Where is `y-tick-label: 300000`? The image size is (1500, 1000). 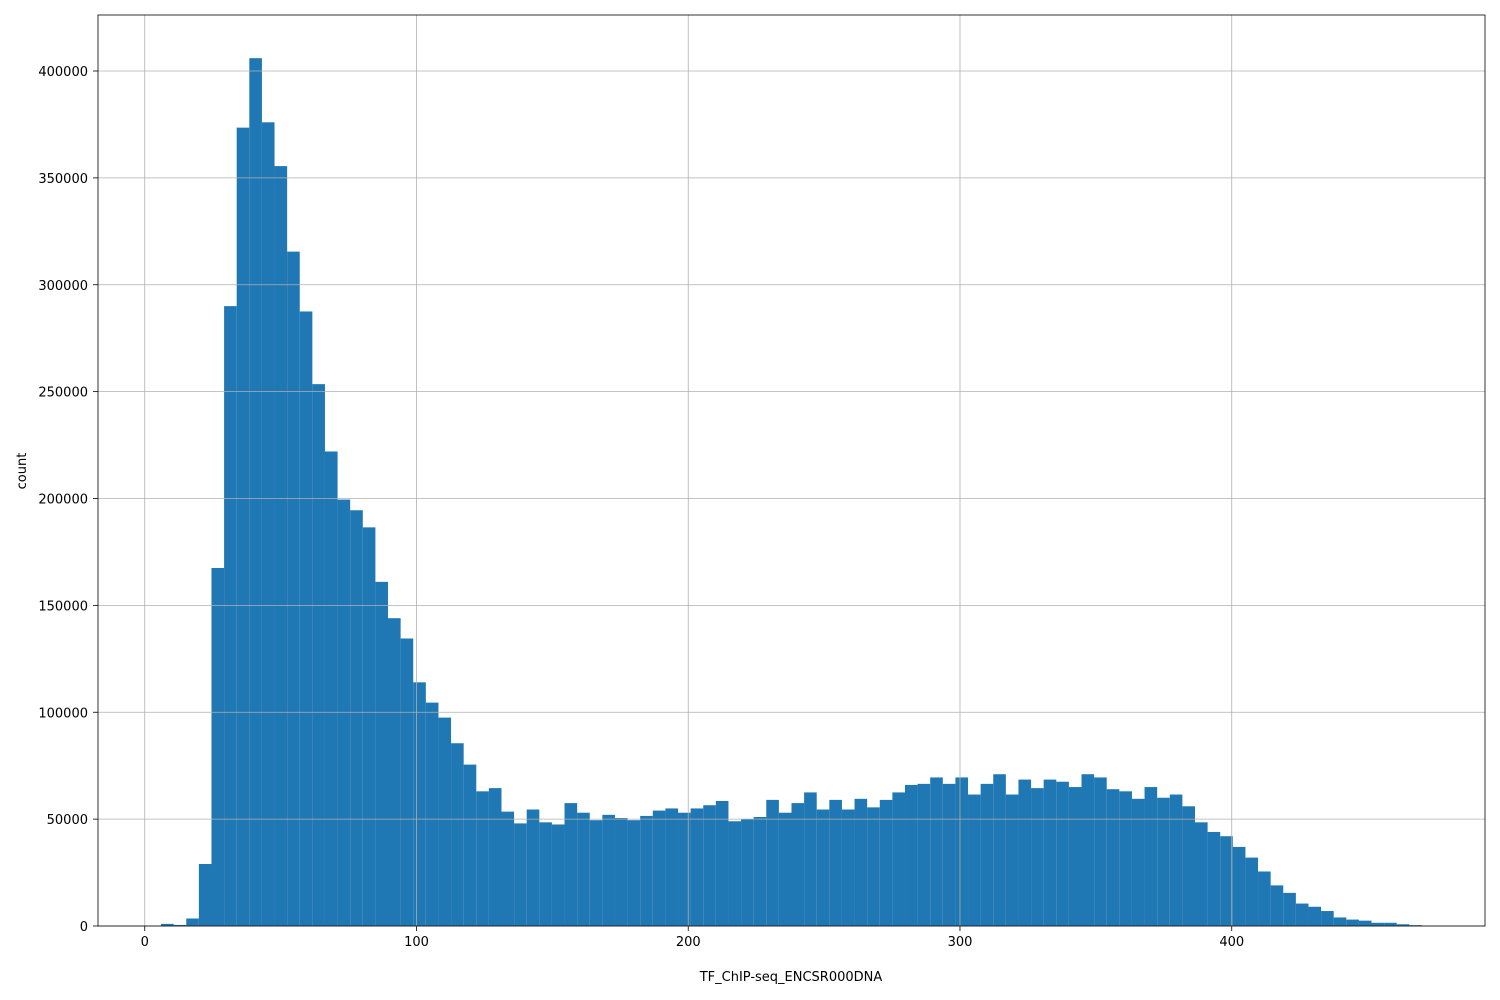 y-tick-label: 300000 is located at coordinates (63, 286).